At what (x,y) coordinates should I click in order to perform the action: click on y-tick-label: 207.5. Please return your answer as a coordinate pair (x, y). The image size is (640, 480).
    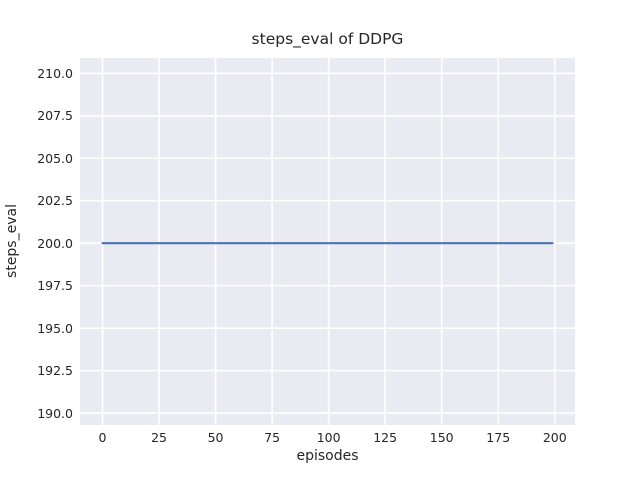
    Looking at the image, I should click on (55, 116).